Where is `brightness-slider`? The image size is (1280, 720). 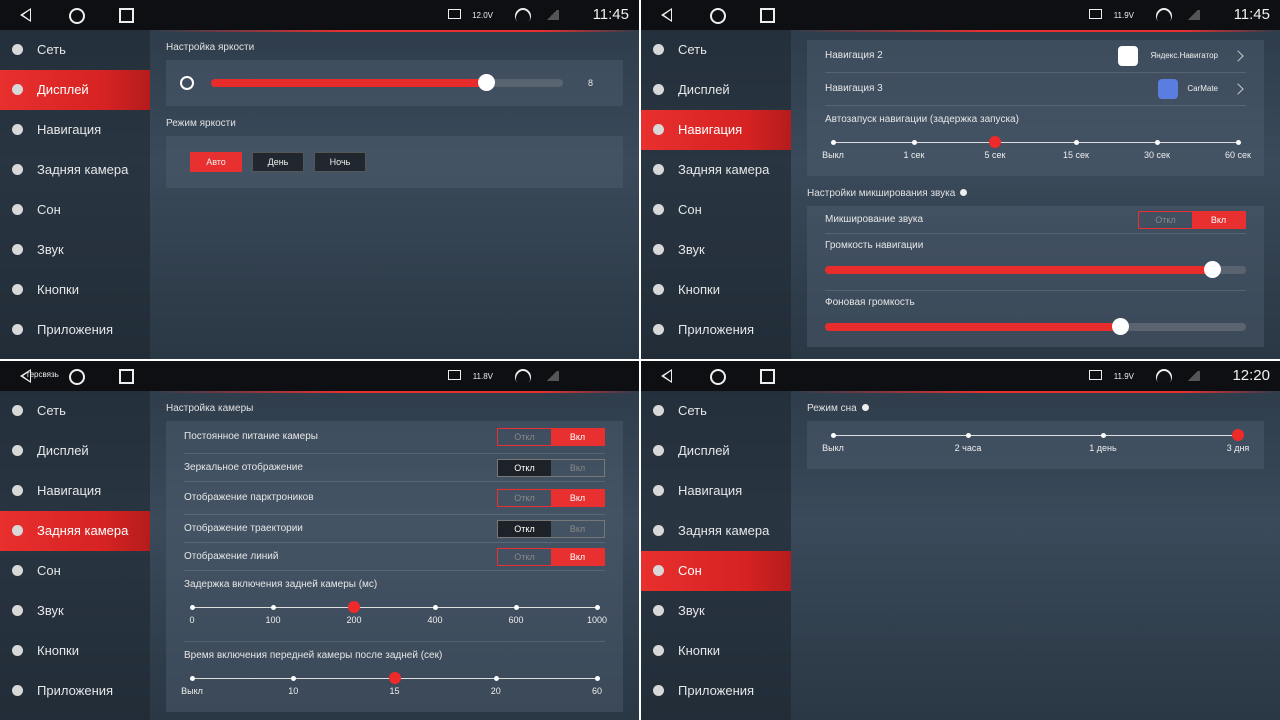
brightness-slider is located at coordinates (387, 82).